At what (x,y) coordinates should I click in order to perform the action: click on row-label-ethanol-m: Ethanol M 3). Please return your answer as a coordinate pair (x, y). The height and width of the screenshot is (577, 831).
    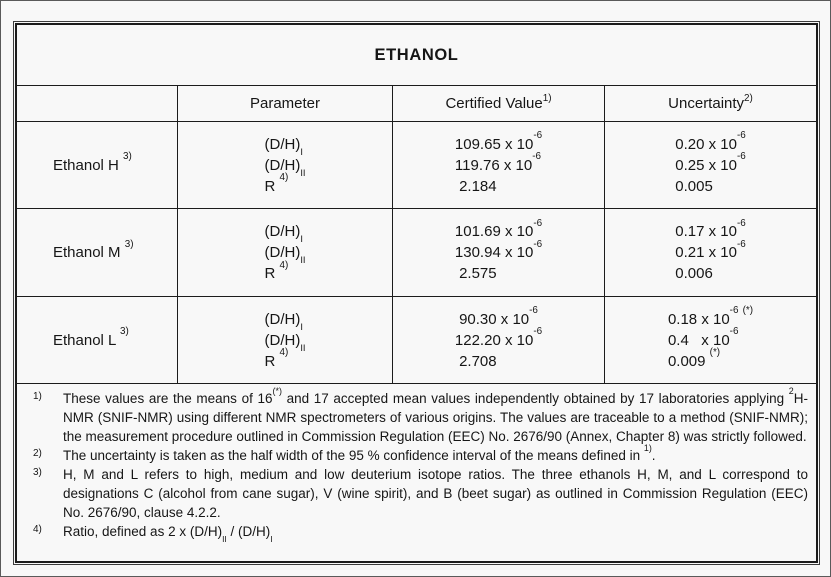
    Looking at the image, I should click on (97, 252).